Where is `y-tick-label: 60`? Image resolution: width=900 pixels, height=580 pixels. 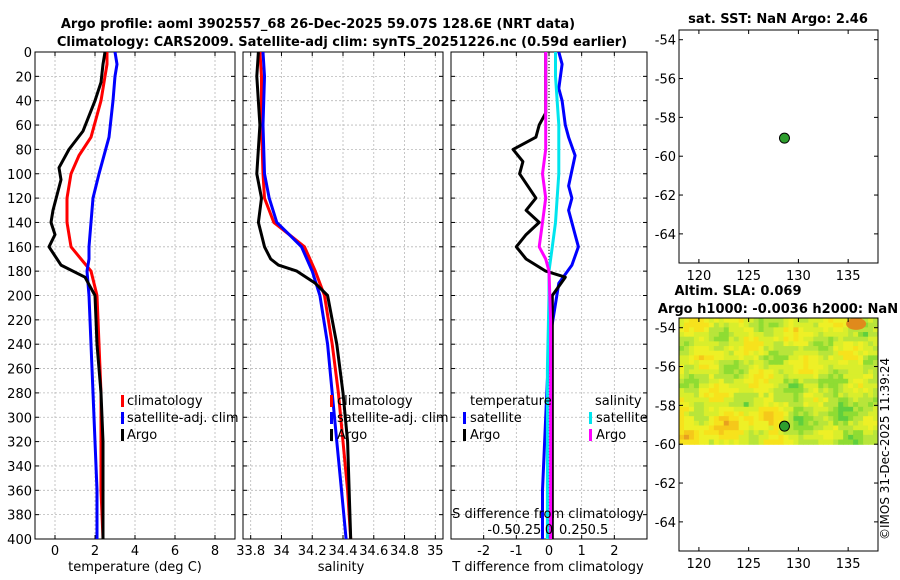
y-tick-label: 60 is located at coordinates (23, 126).